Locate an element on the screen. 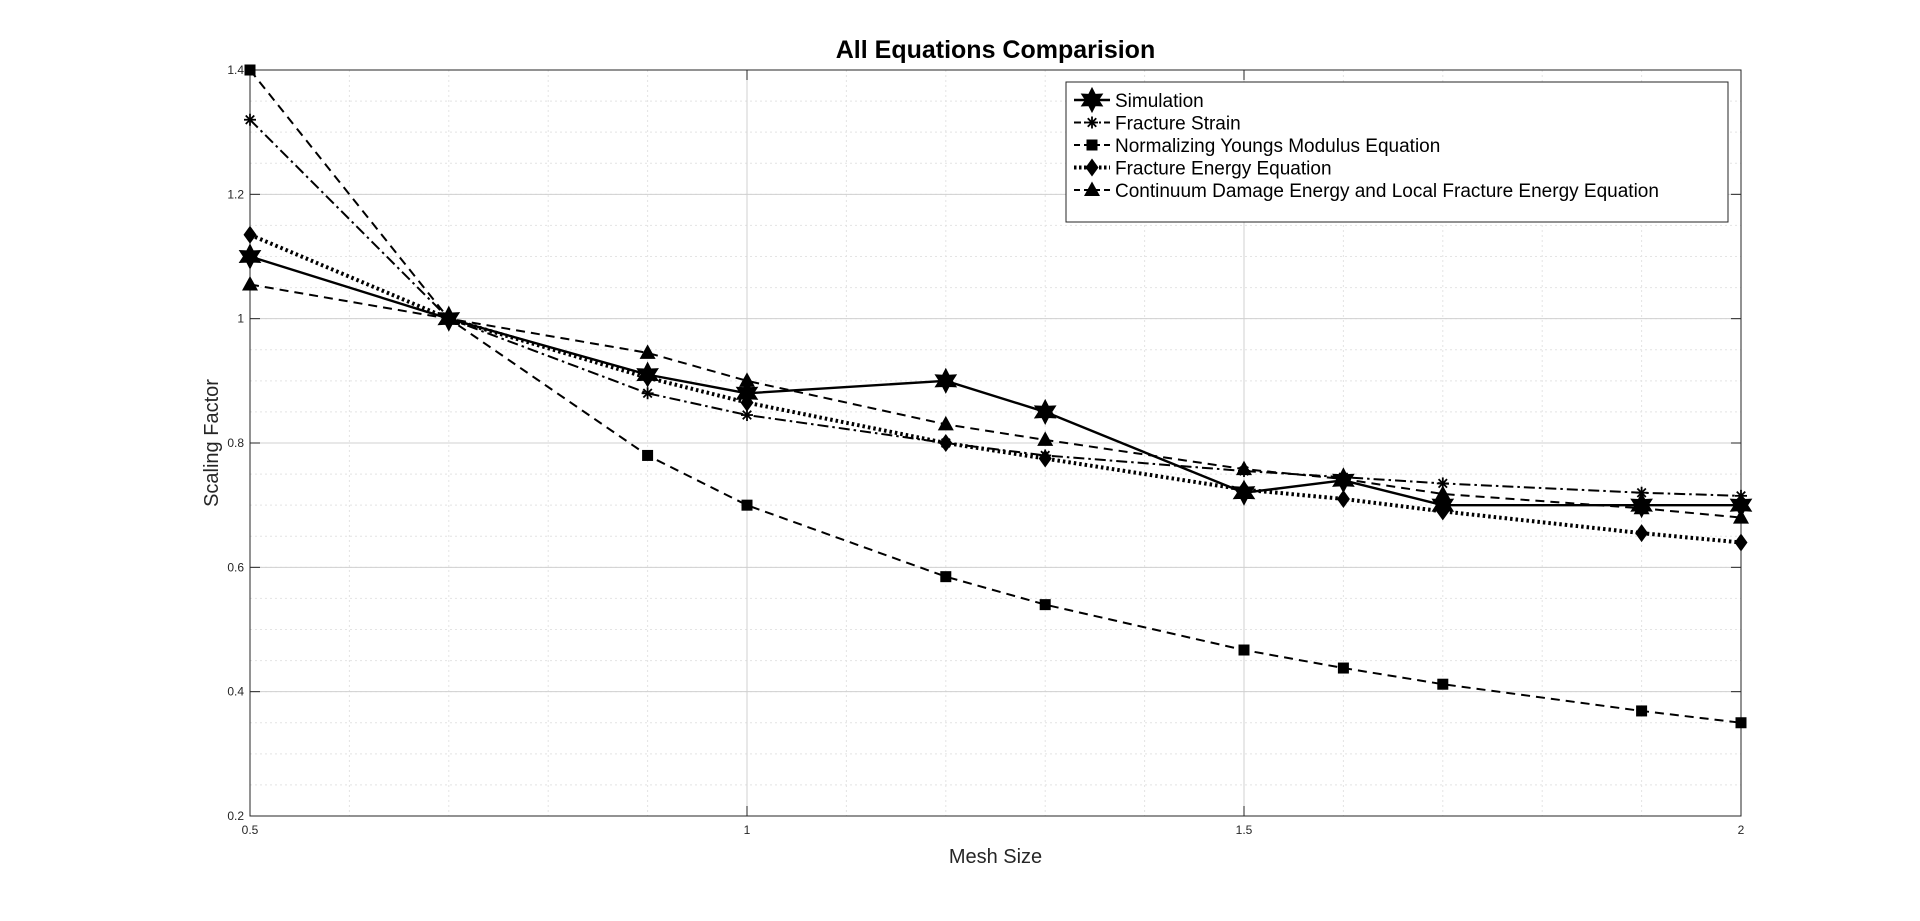 The image size is (1920, 921). y-tick-label: 1.4 is located at coordinates (235, 70).